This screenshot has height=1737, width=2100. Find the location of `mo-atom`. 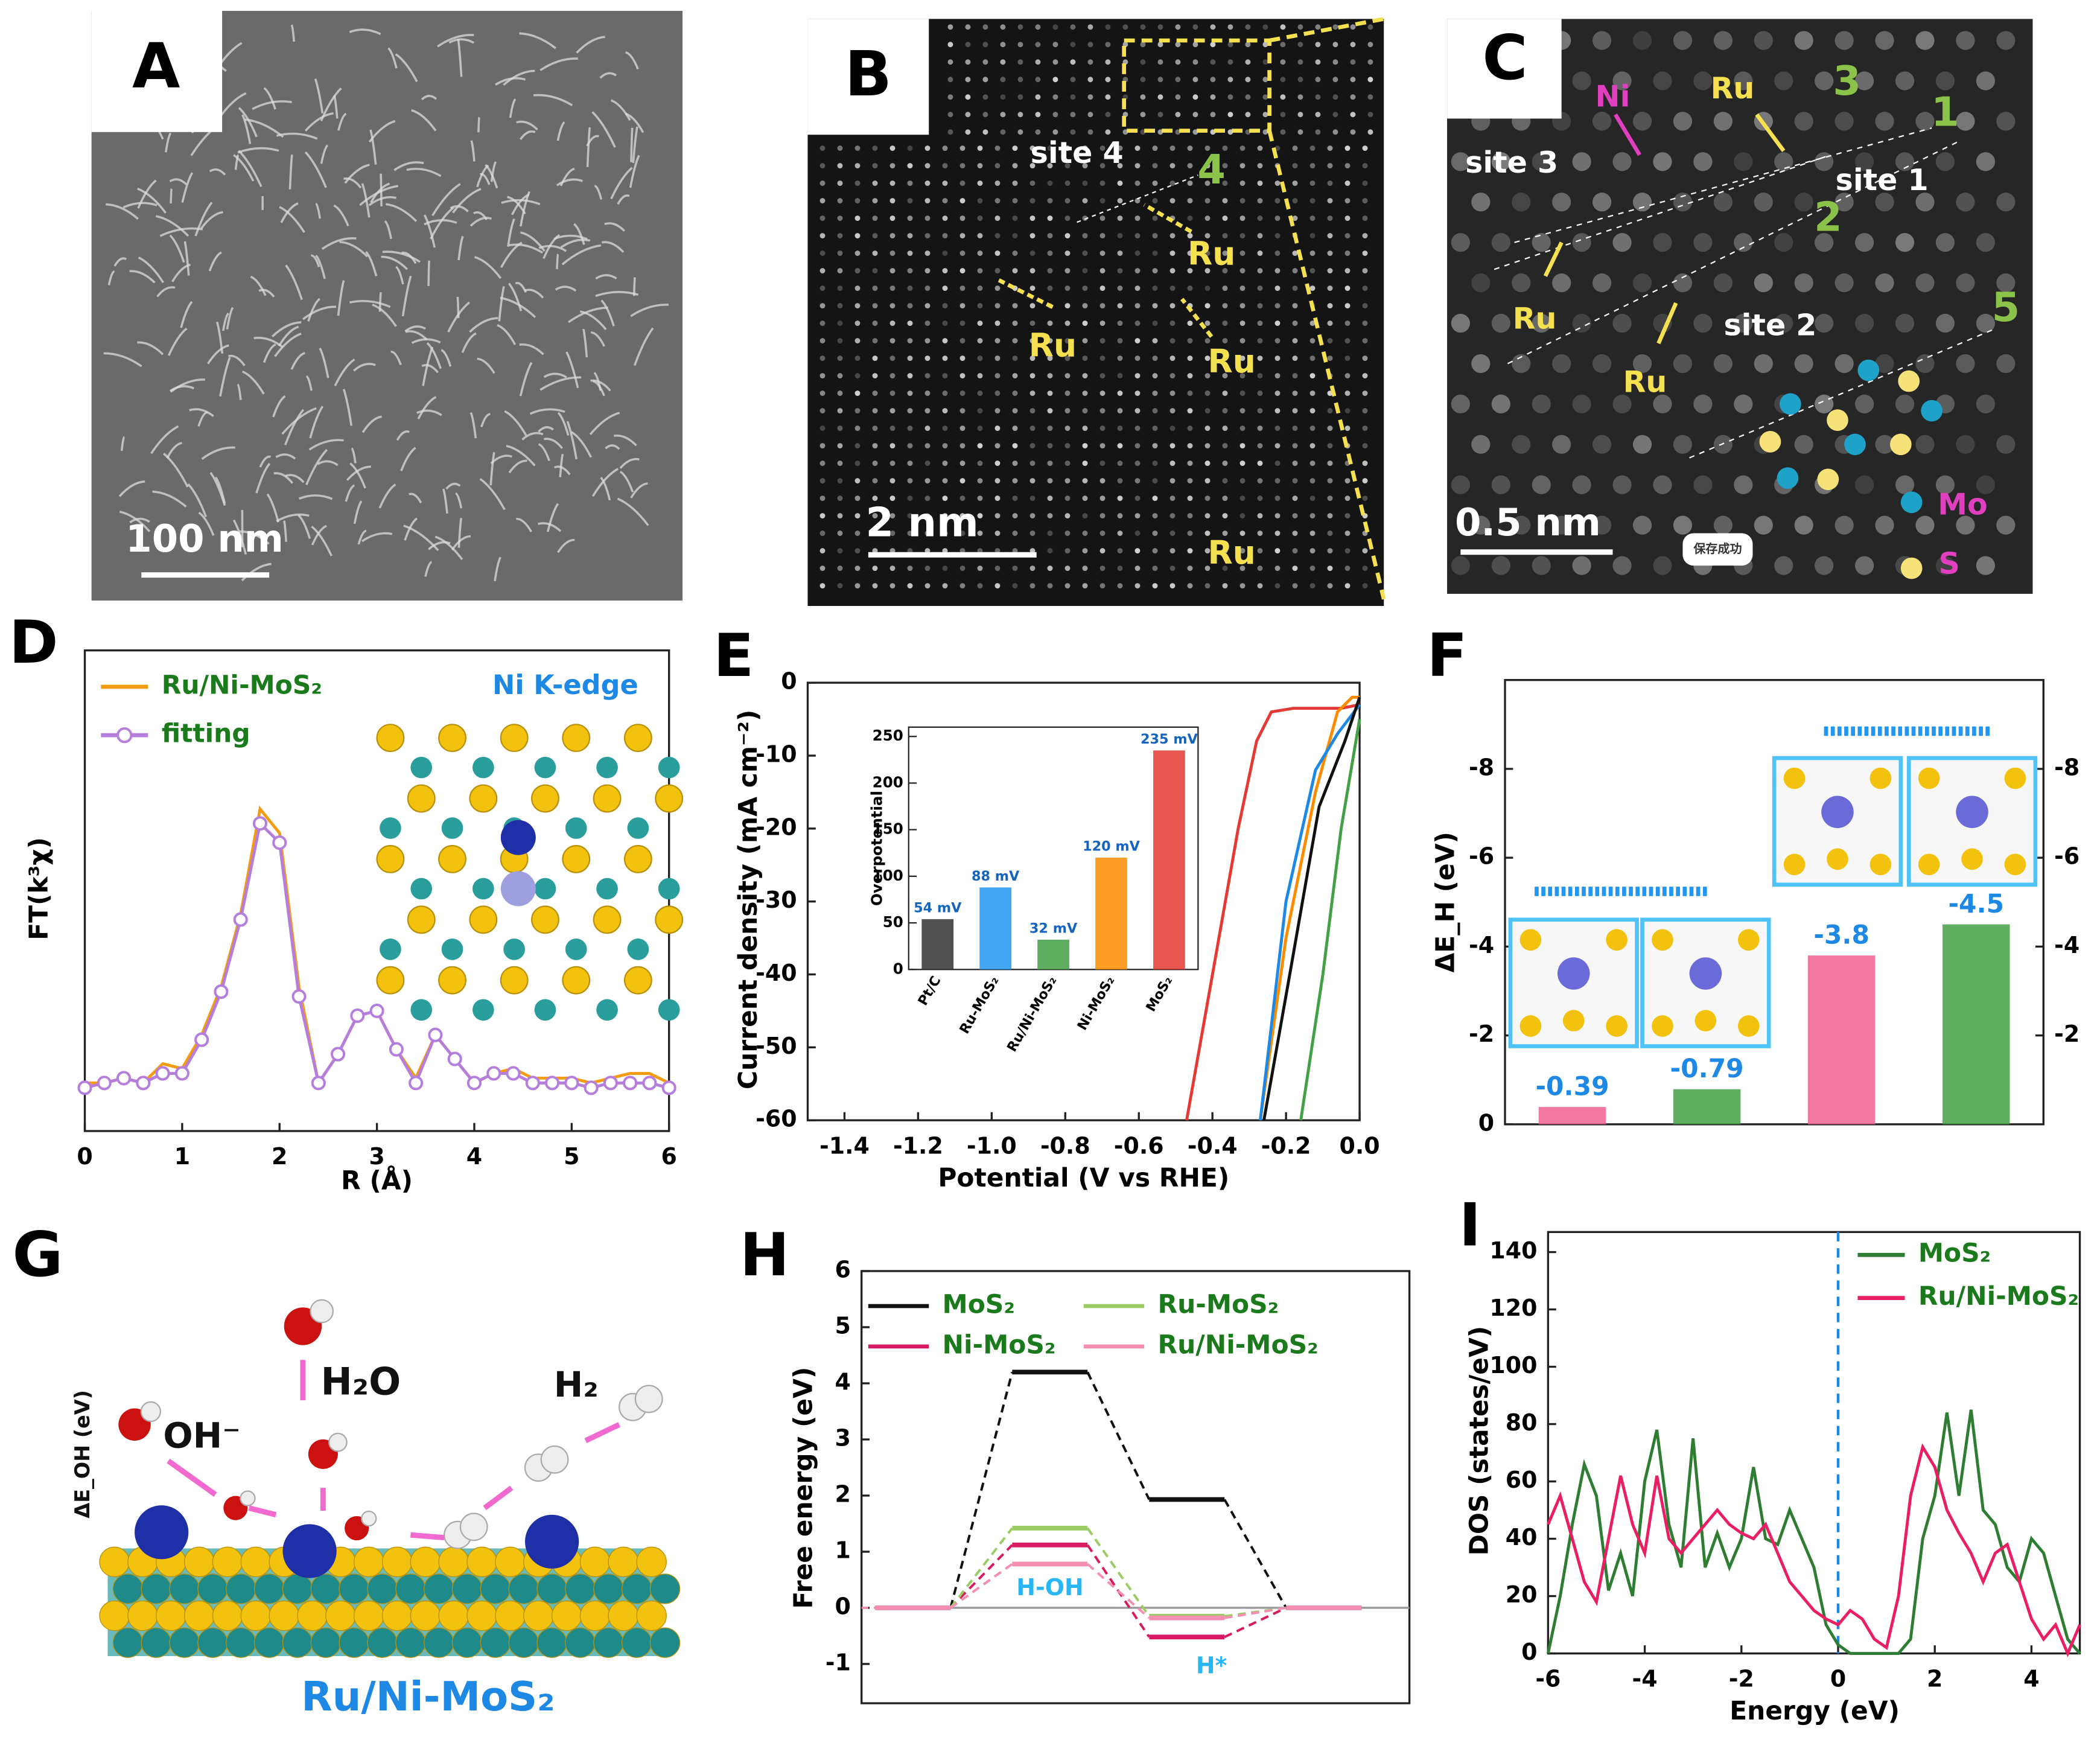

mo-atom is located at coordinates (638, 828).